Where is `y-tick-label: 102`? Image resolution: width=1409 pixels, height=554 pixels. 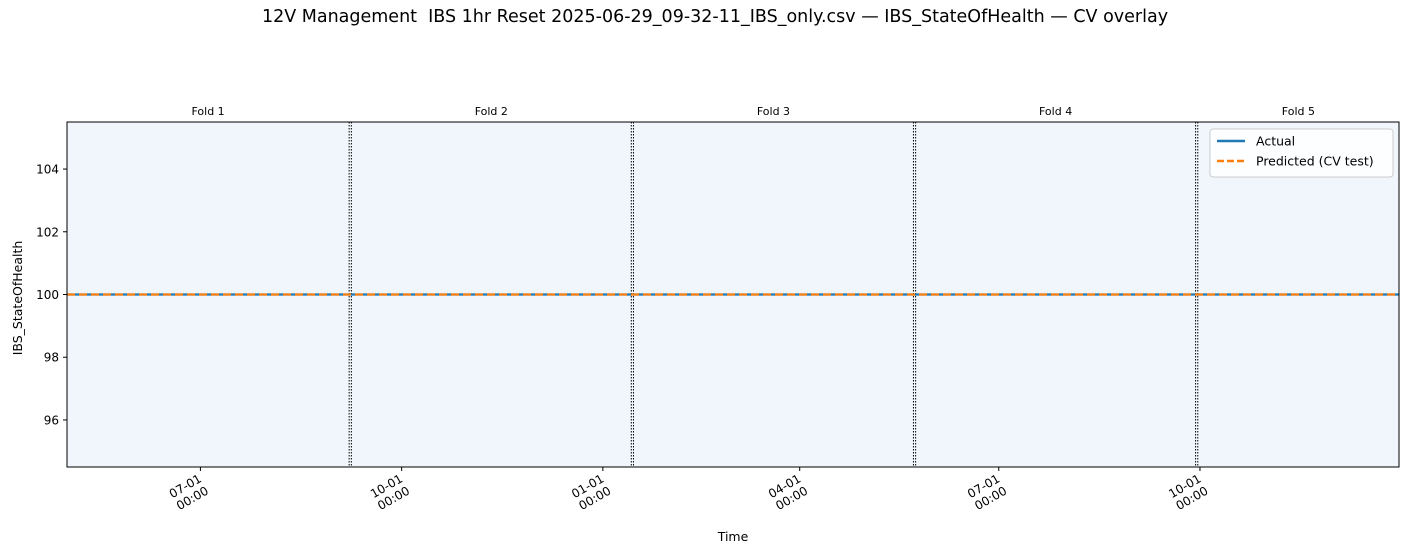 y-tick-label: 102 is located at coordinates (47, 232).